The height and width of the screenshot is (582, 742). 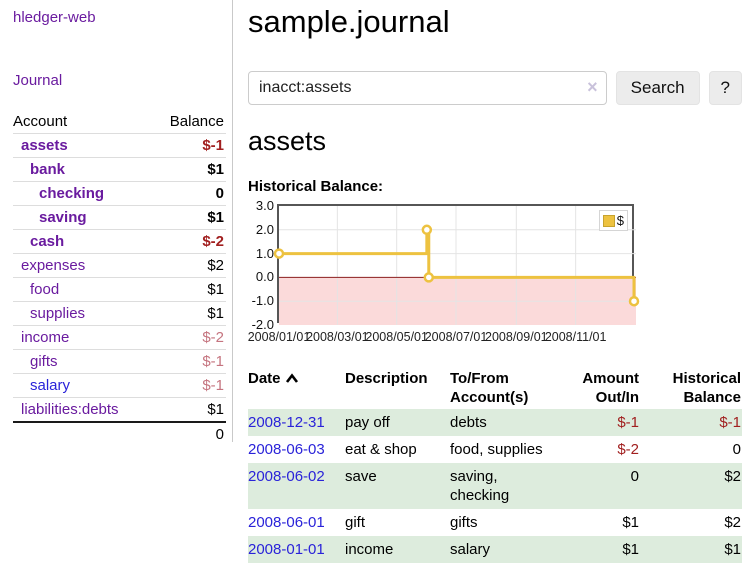 I want to click on chart-legend: $, so click(x=613, y=220).